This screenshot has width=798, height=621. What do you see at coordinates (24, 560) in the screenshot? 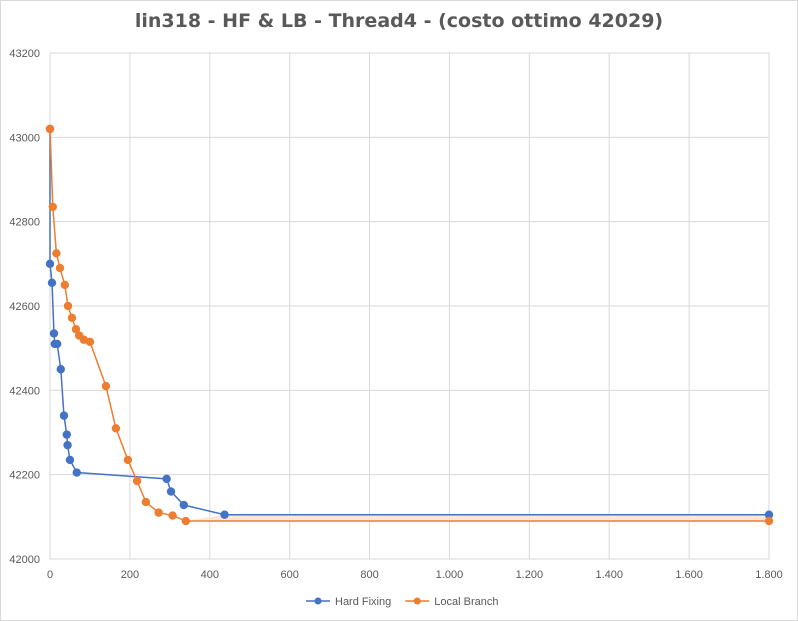
I see `y-tick-label: 42000` at bounding box center [24, 560].